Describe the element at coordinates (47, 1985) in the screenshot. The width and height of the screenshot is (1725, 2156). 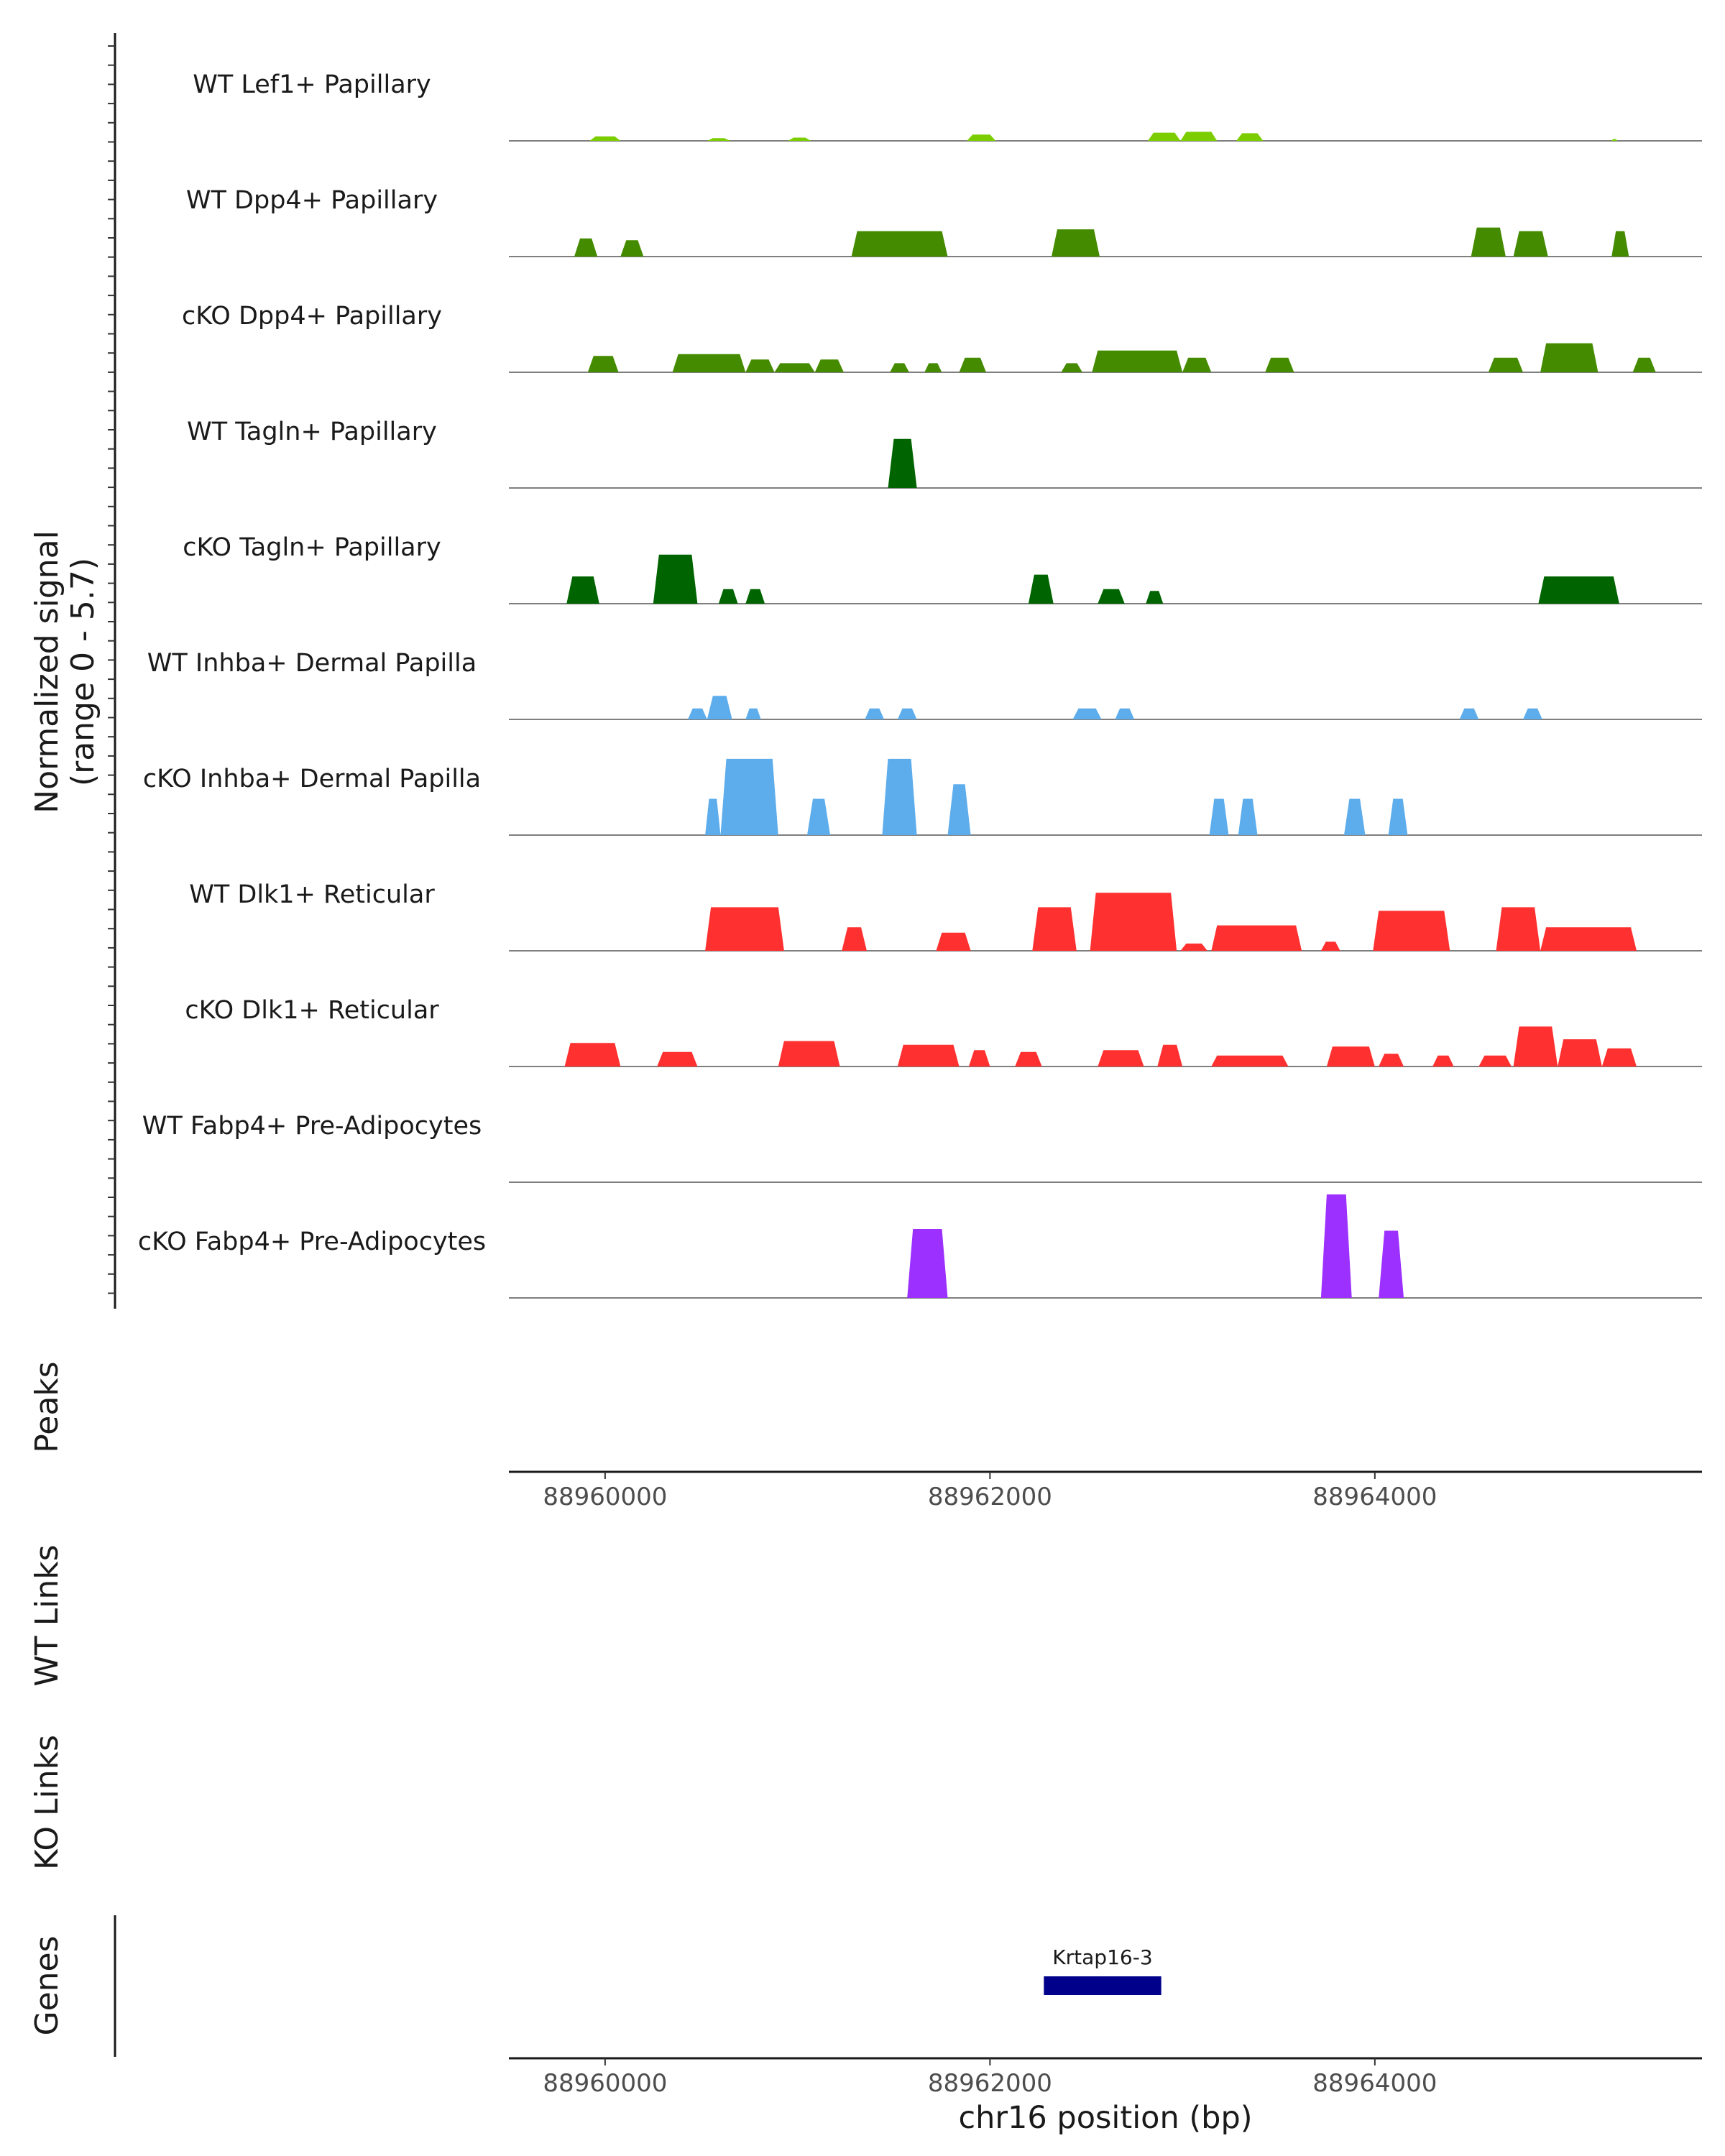
I see `genes-panel-label: Genes` at that location.